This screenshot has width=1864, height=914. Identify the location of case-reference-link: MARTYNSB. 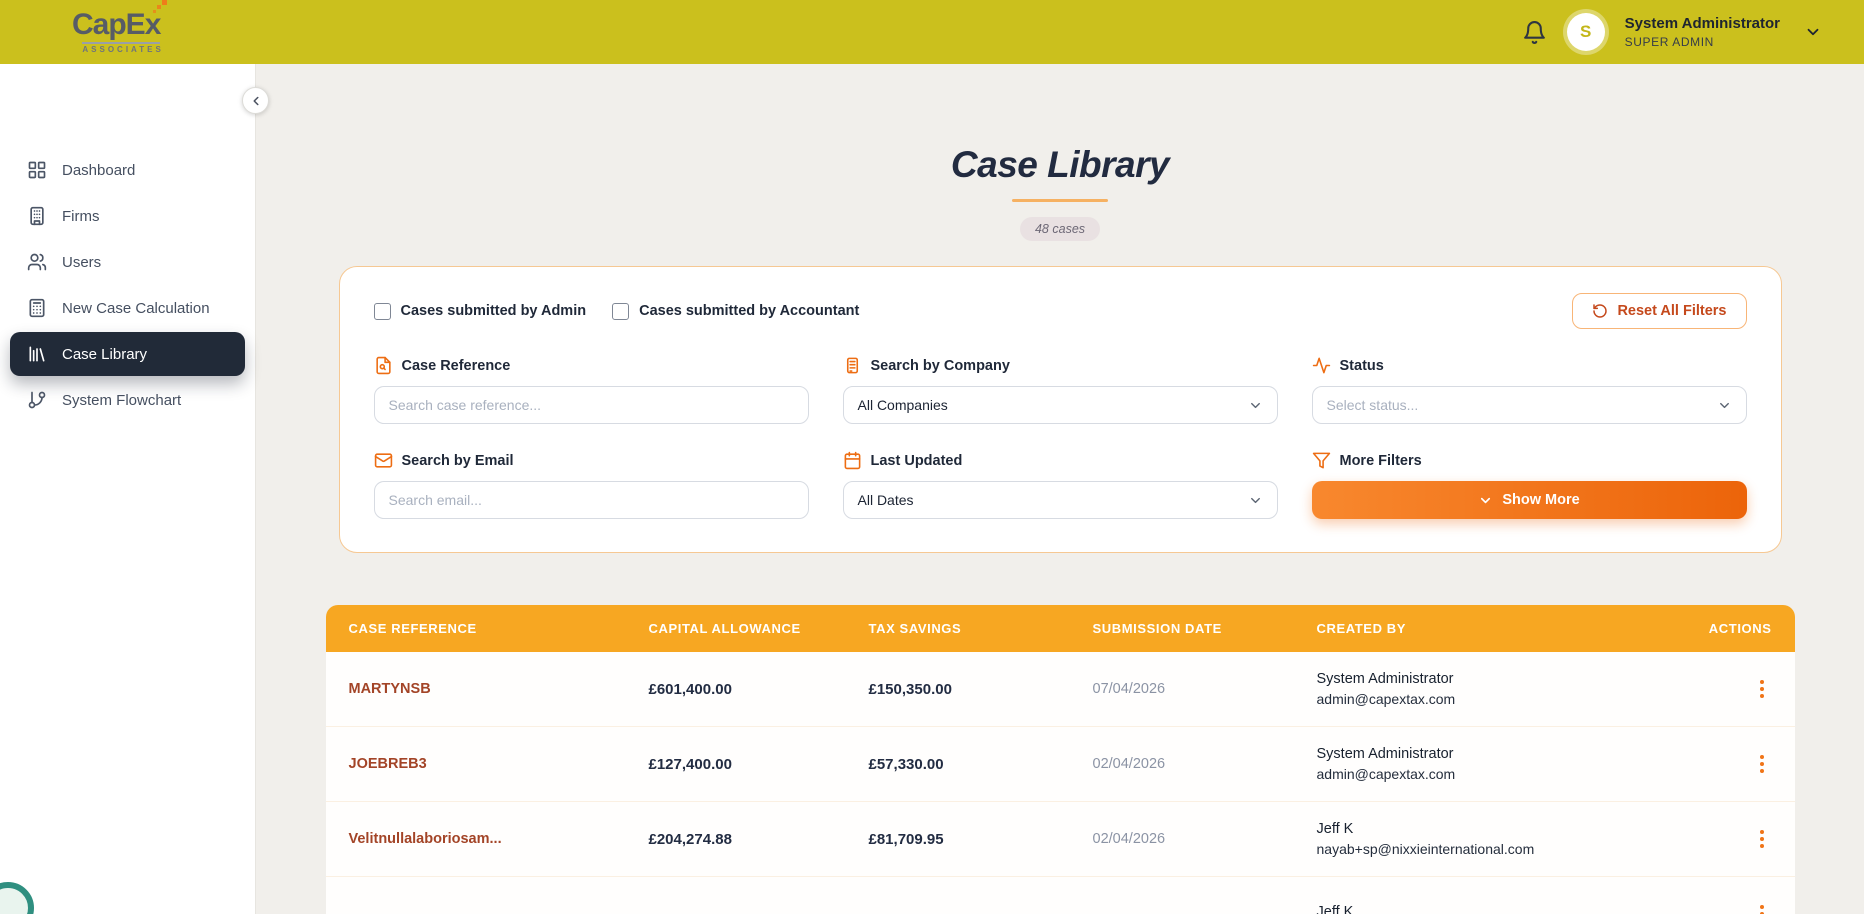
(389, 689).